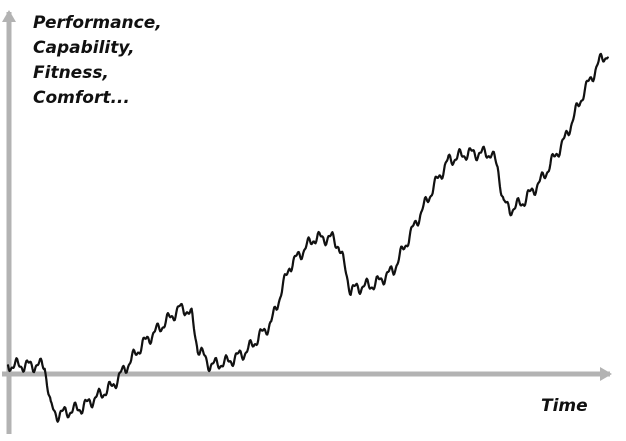 The image size is (626, 441). I want to click on y-axis-label-line-1: Performance,, so click(97, 23).